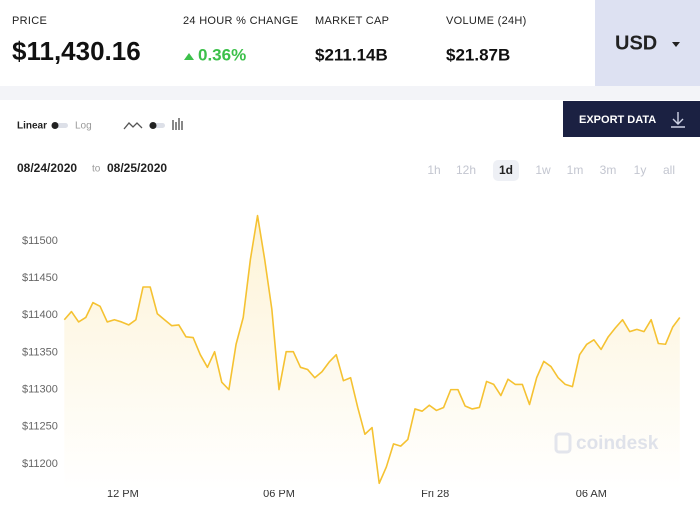 This screenshot has width=700, height=506. I want to click on export-label: EXPORT DATA, so click(617, 120).